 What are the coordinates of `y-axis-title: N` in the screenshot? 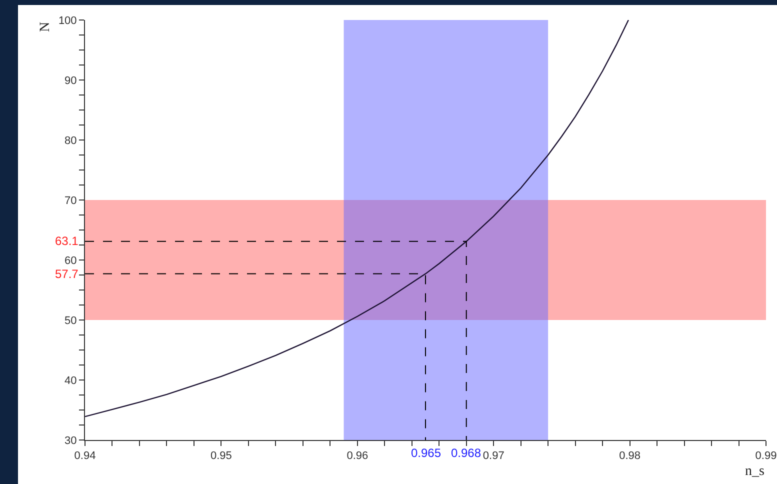 It's located at (45, 27).